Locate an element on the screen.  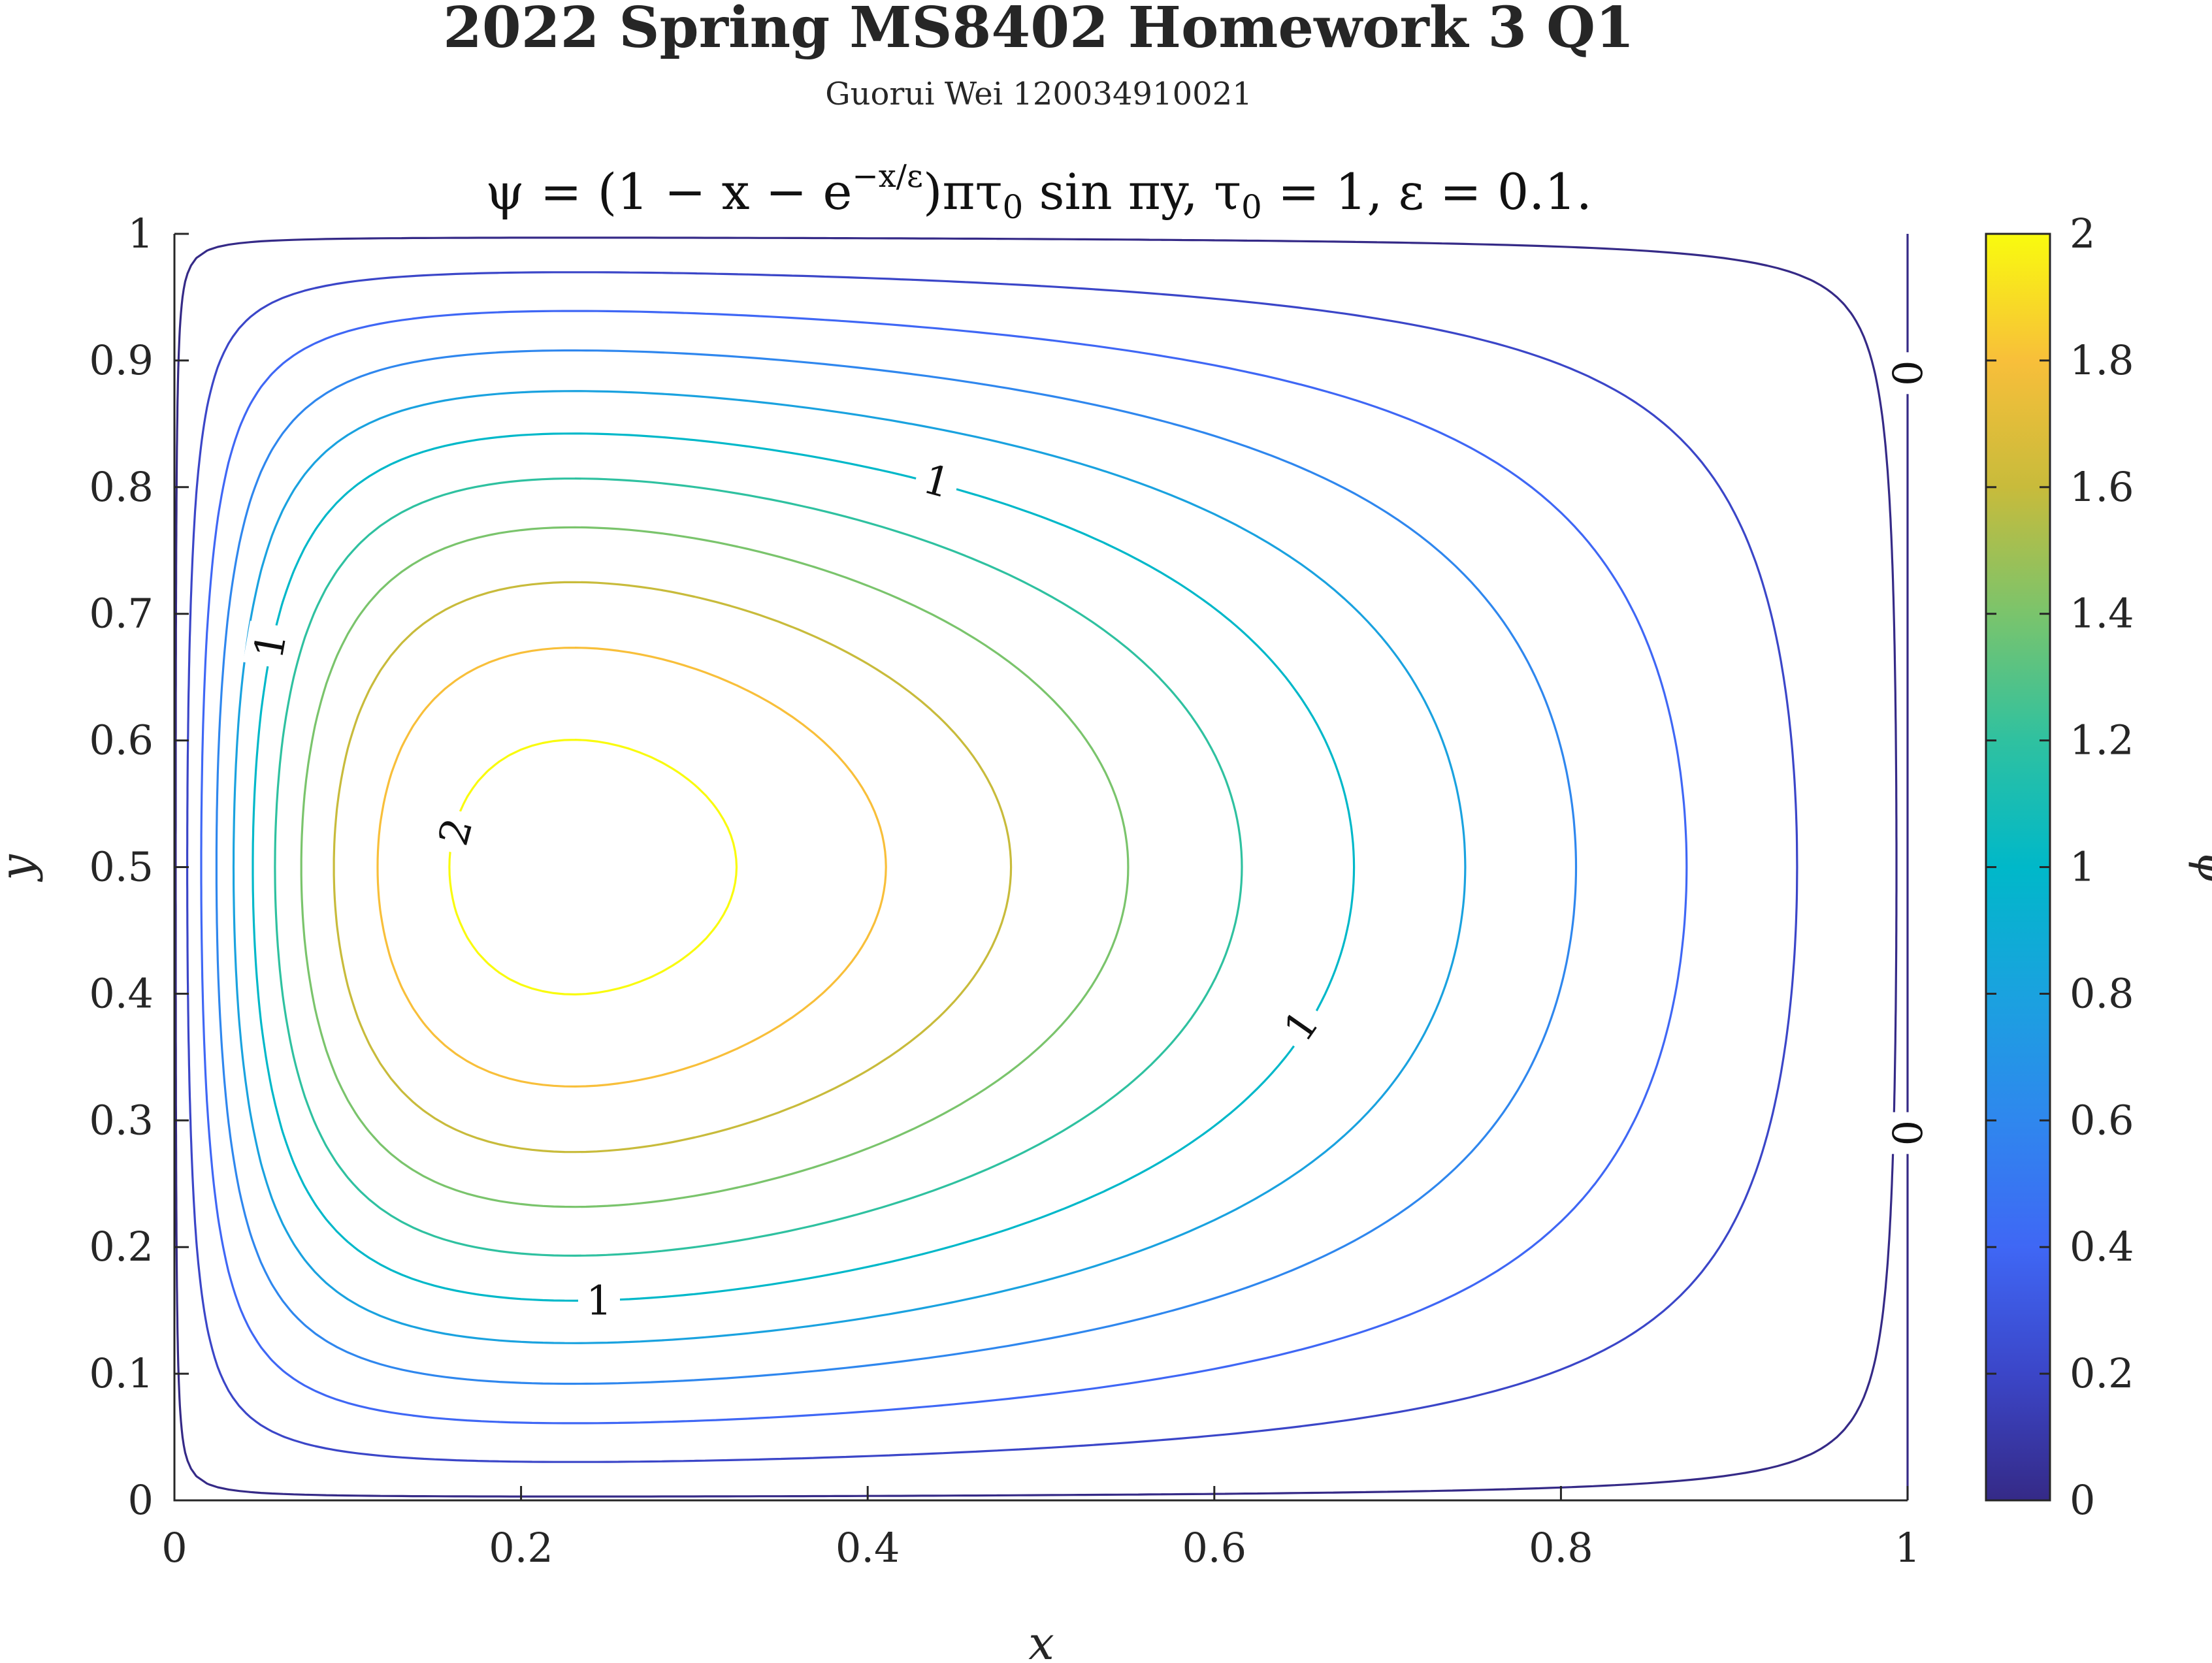
colorbar-tick-label: 1.8 is located at coordinates (2102, 360).